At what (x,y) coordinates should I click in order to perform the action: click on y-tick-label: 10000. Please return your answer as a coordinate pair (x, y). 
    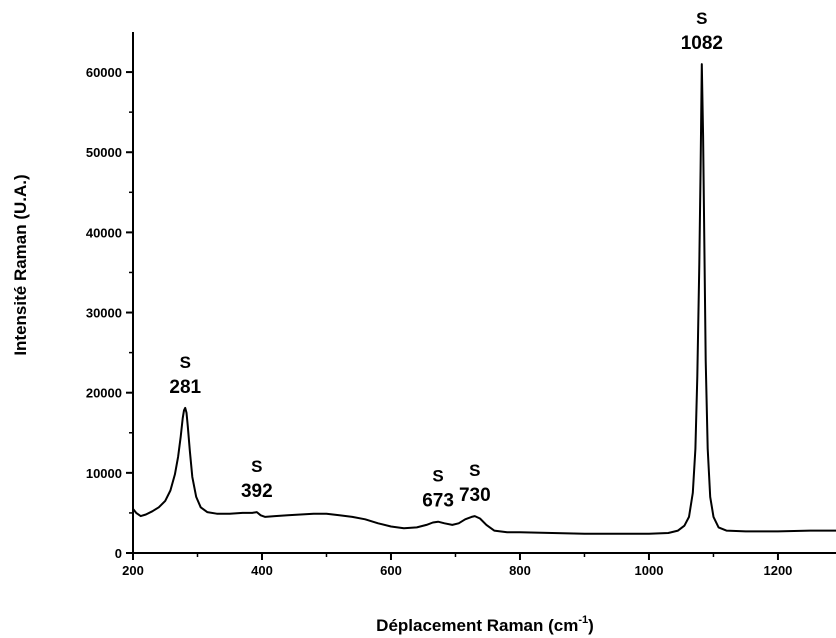
    Looking at the image, I should click on (104, 473).